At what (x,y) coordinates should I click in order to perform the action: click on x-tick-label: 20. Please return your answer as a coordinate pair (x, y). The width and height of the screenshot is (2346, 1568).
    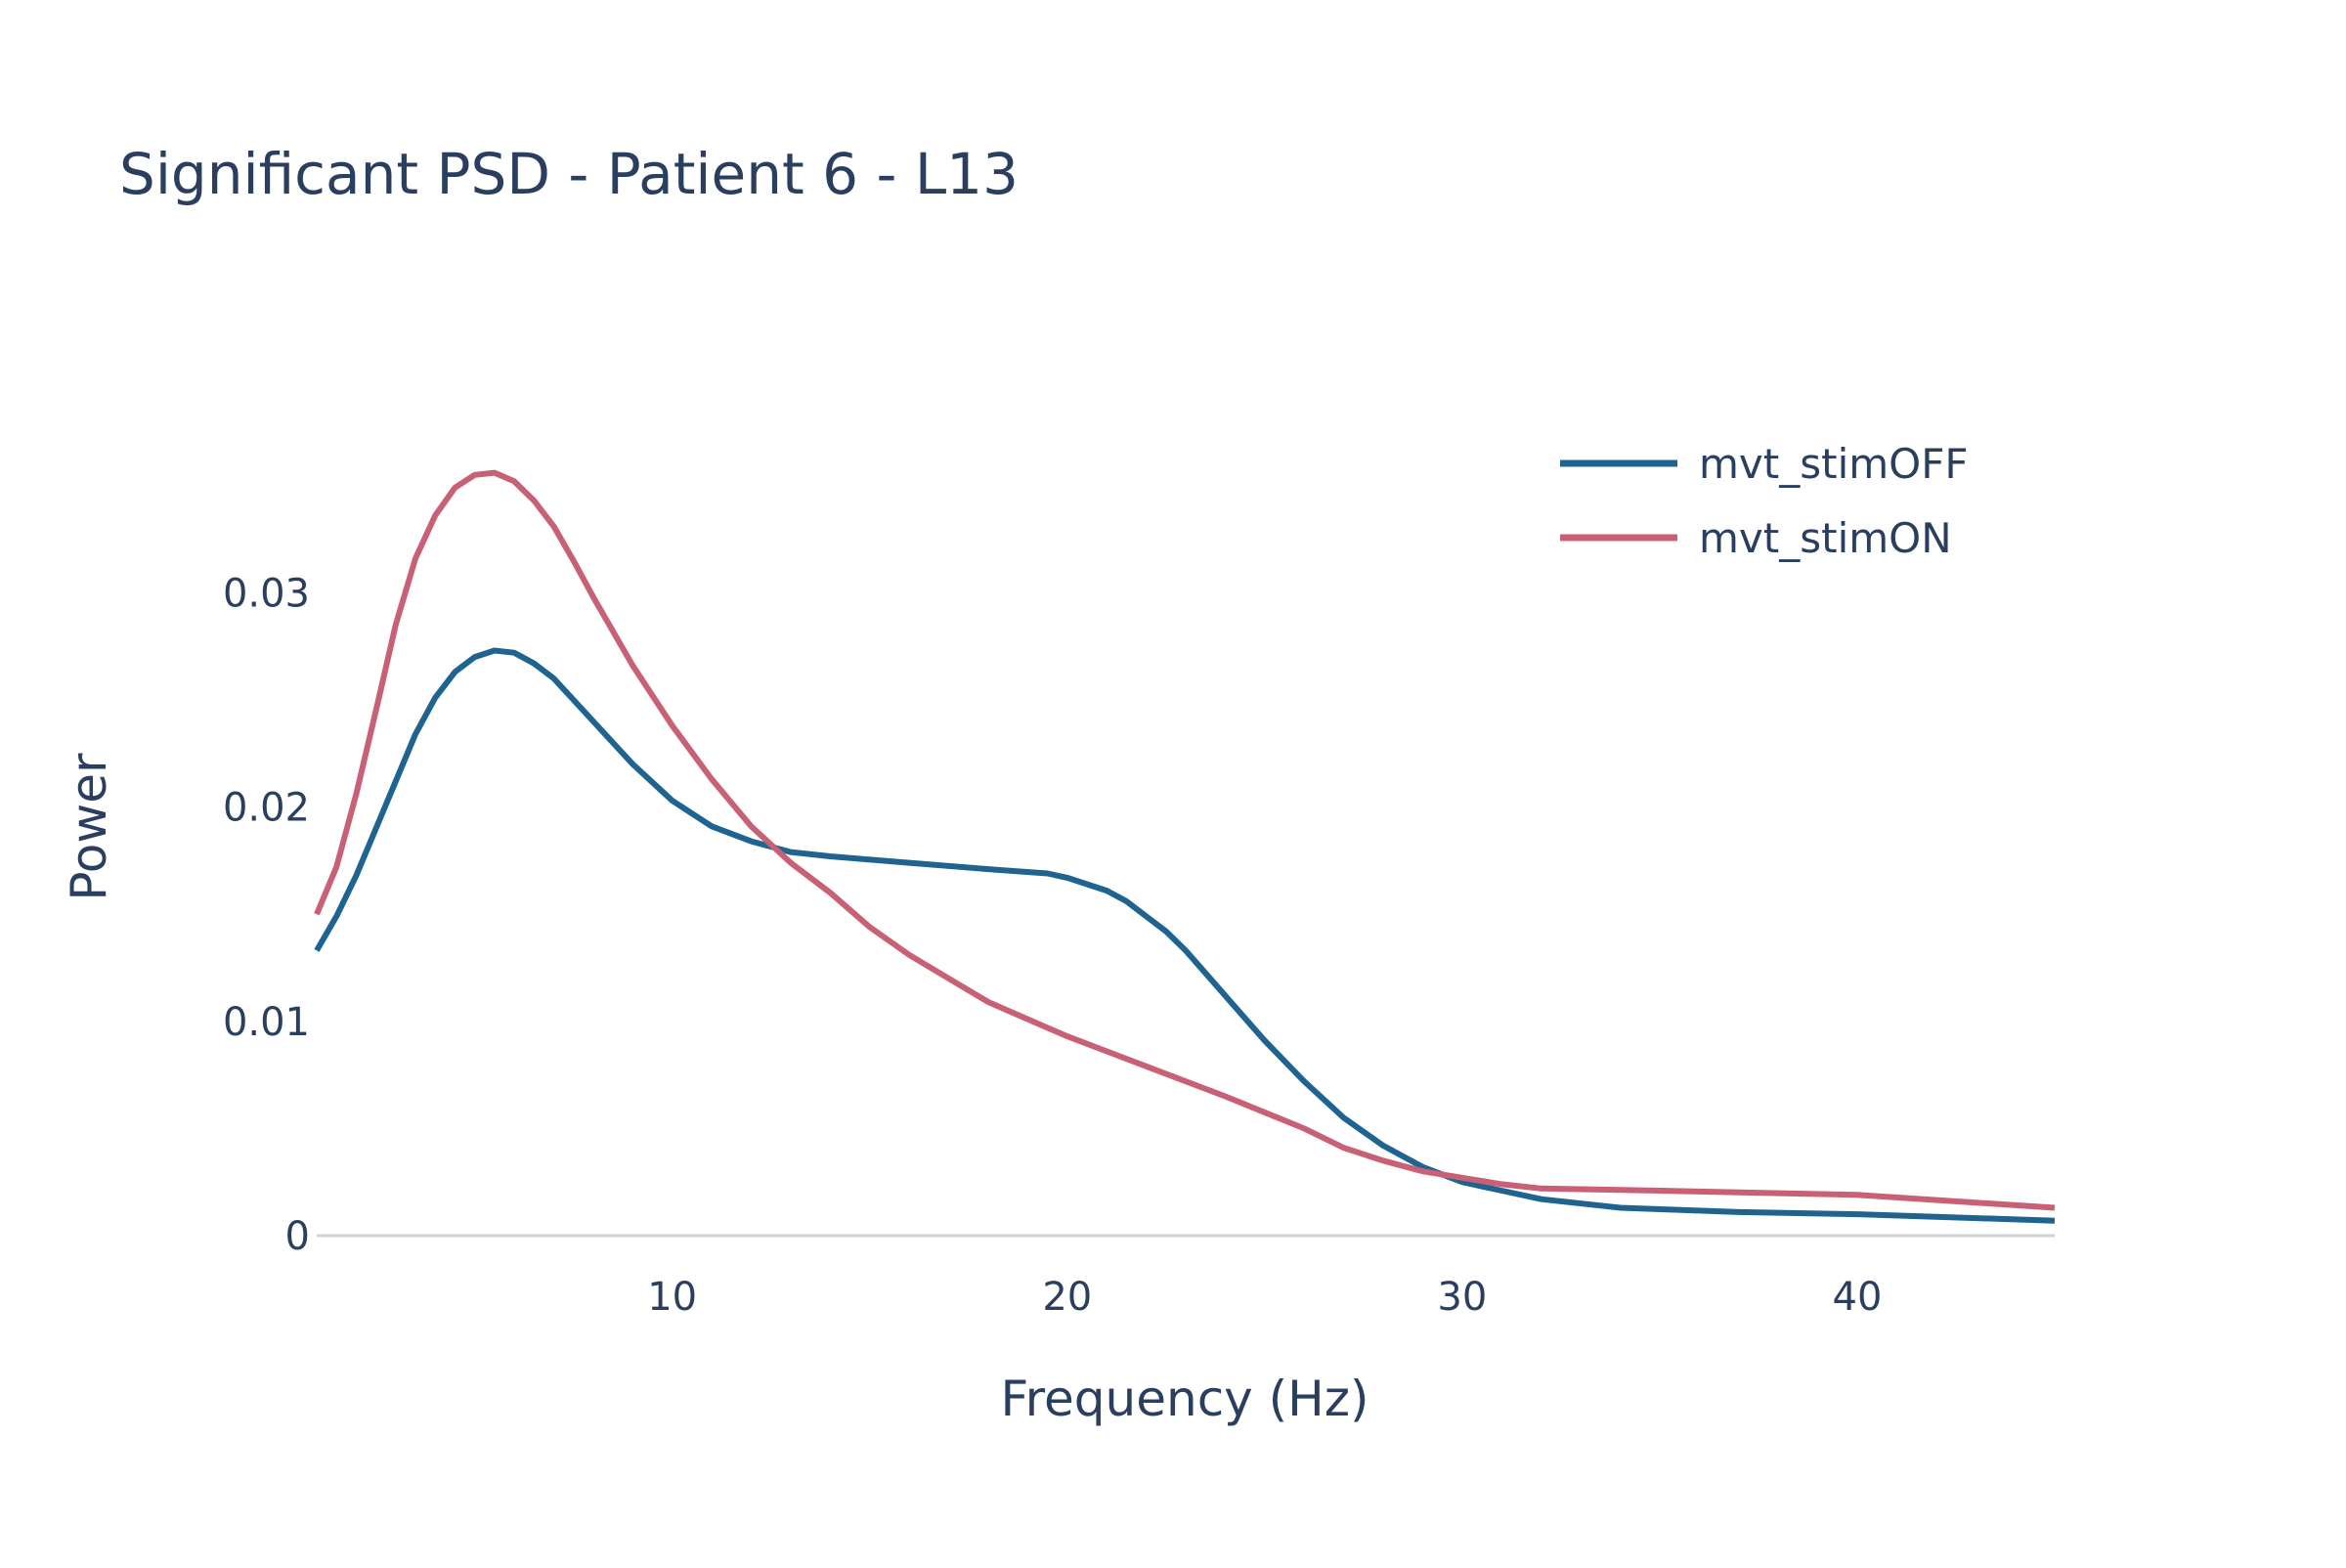
    Looking at the image, I should click on (1067, 1298).